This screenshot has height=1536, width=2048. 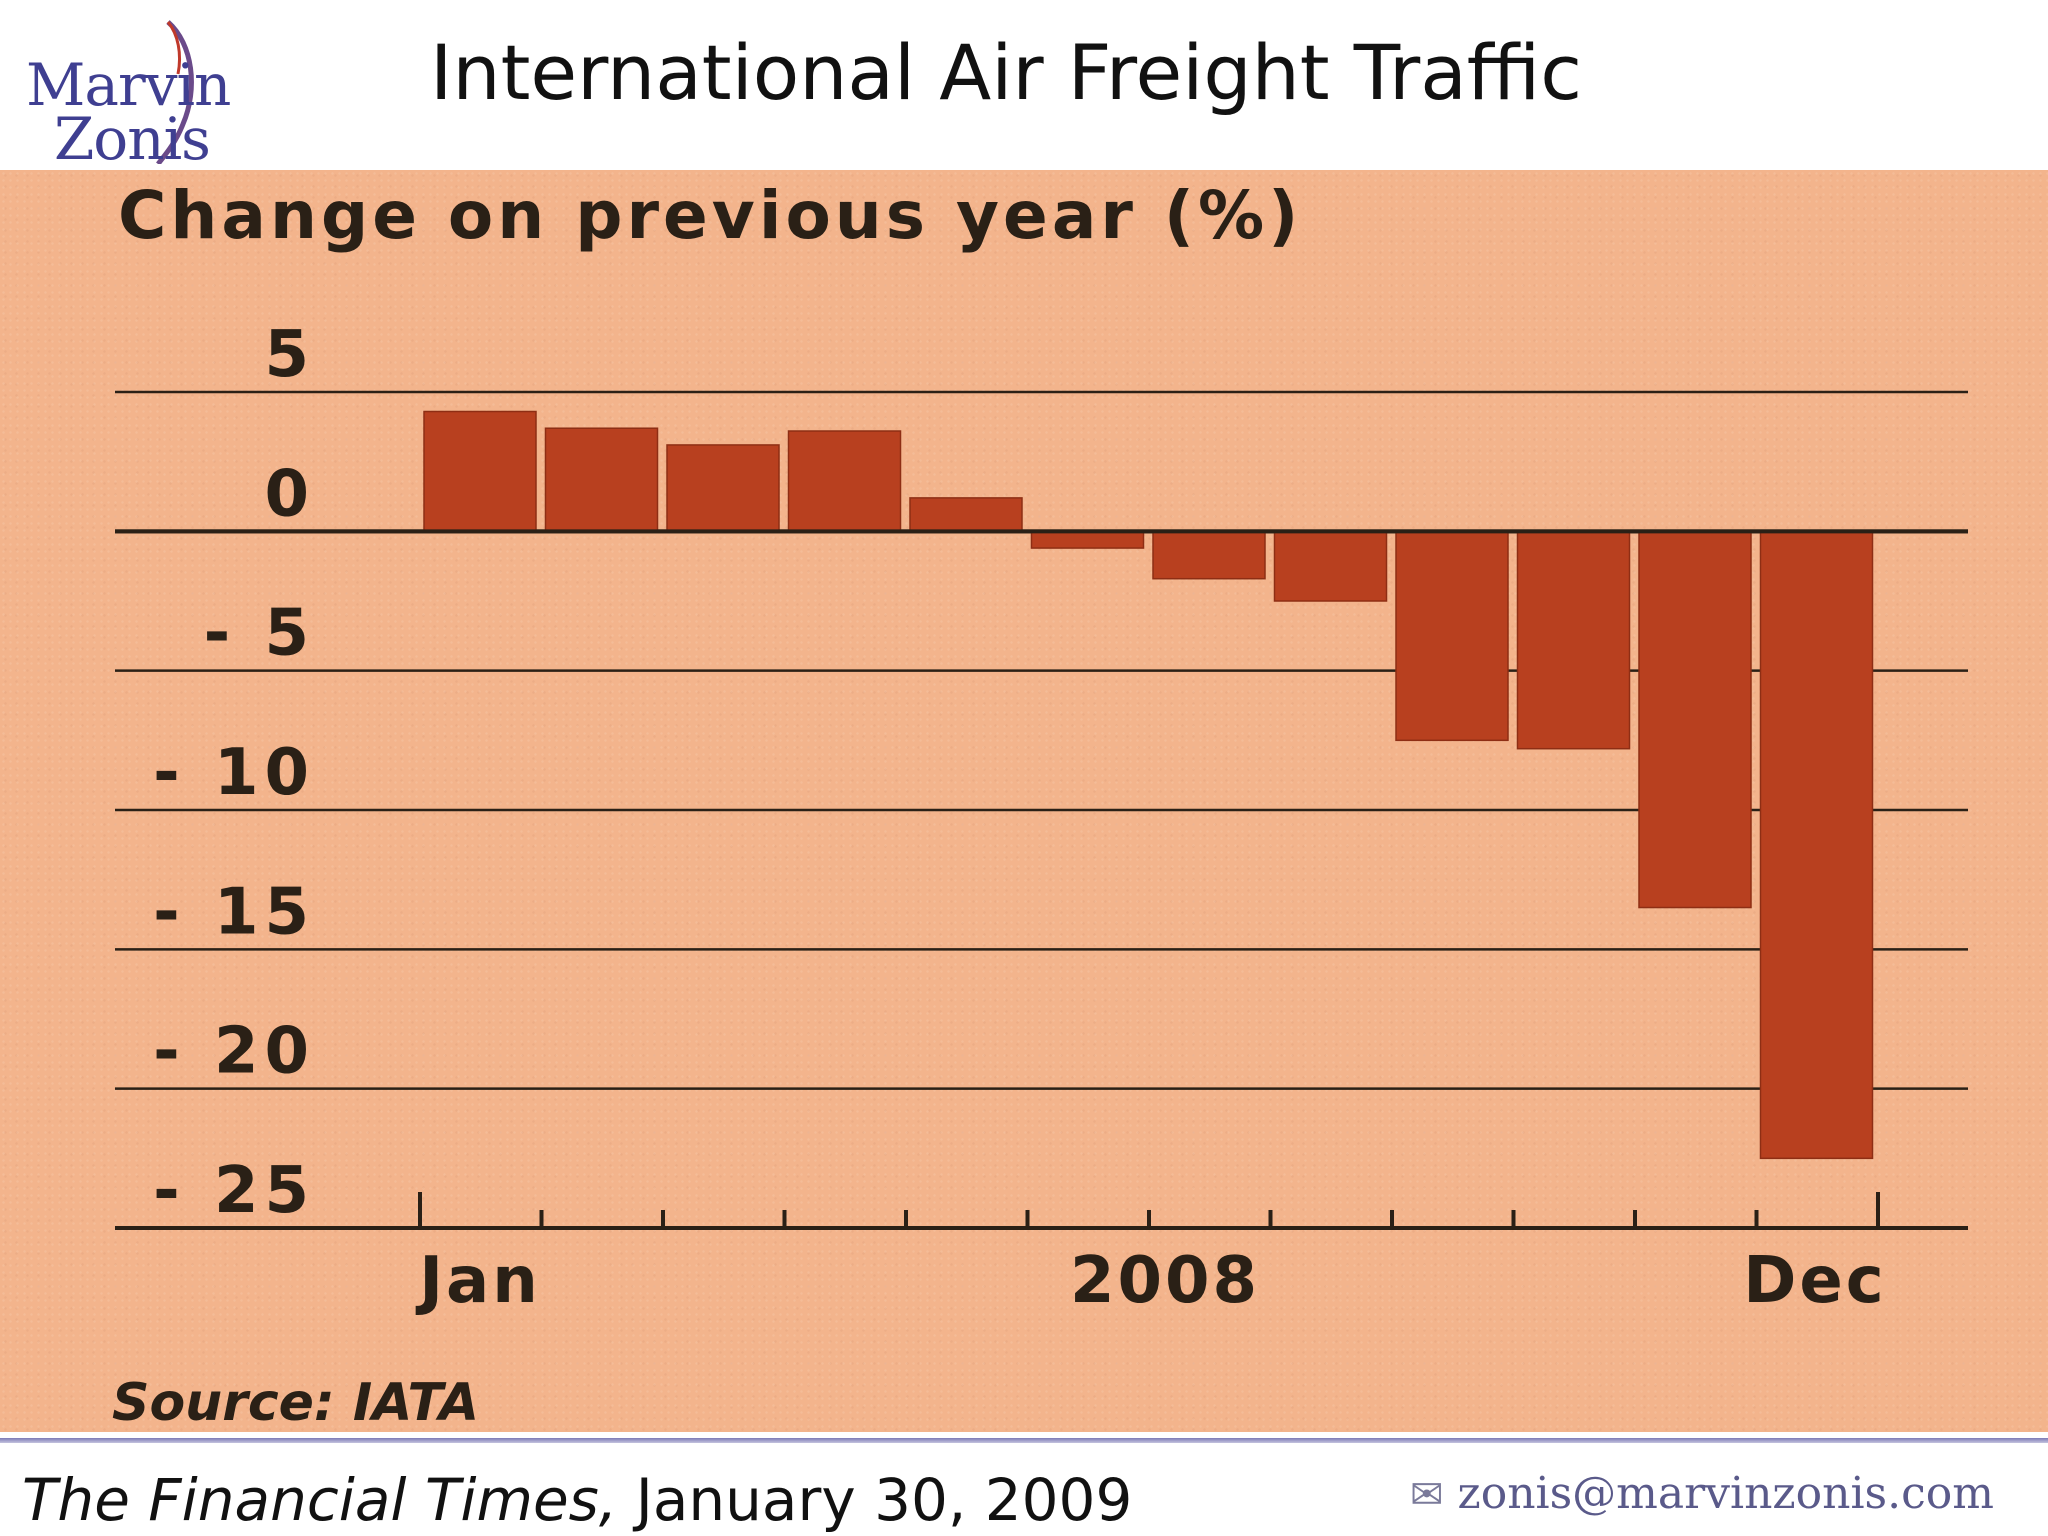 I want to click on x-label-end: Dec, so click(x=1814, y=1281).